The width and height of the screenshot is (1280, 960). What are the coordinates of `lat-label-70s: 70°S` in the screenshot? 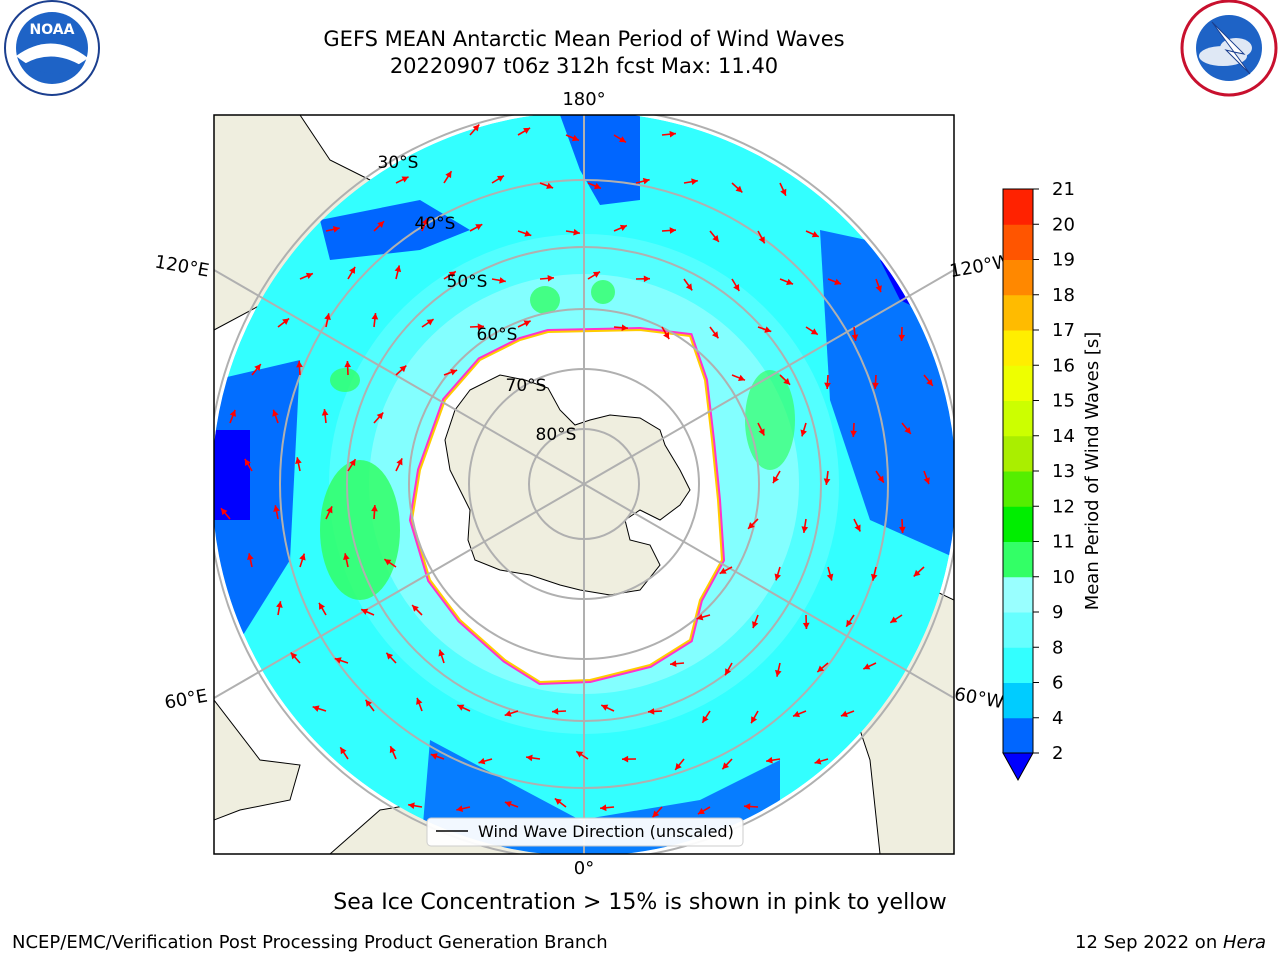 It's located at (526, 386).